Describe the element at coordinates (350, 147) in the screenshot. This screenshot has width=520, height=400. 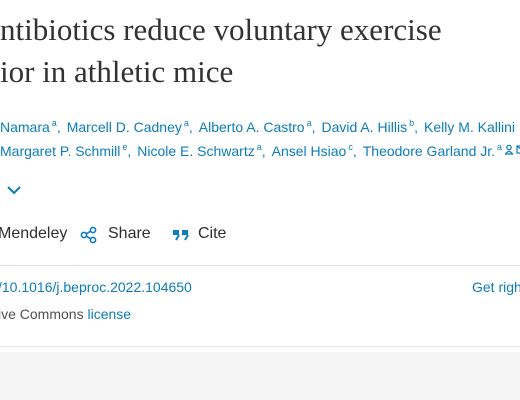
I see `affiliation-mark: c` at that location.